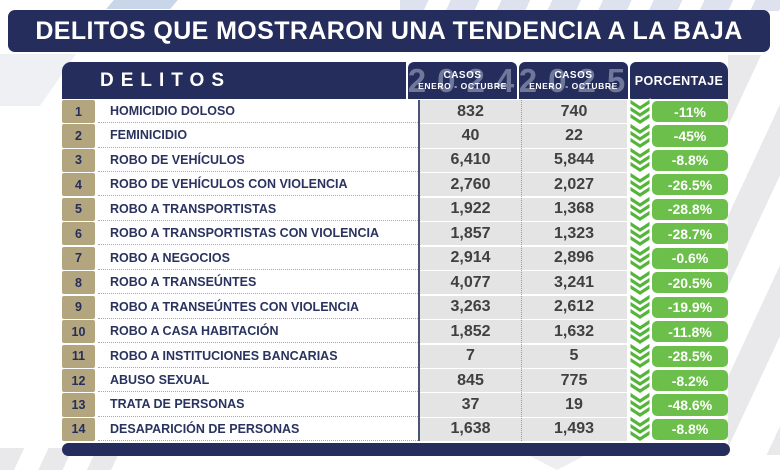  Describe the element at coordinates (259, 258) in the screenshot. I see `crime-name: ROBO A NEGOCIOS` at that location.